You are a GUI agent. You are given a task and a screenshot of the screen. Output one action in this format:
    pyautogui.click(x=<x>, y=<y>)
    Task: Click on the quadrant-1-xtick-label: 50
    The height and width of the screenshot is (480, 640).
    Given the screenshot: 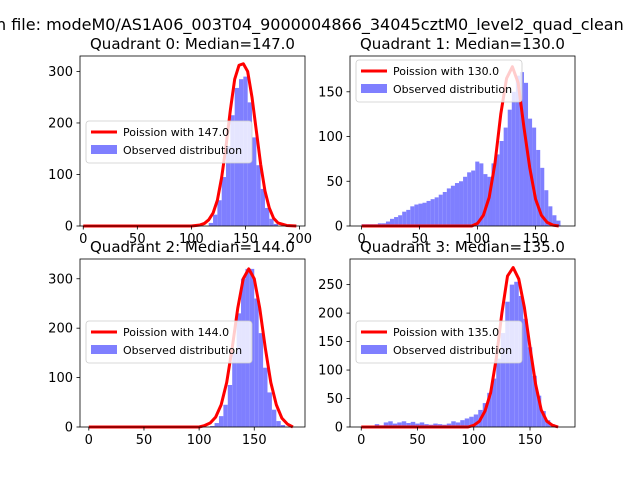 What is the action you would take?
    pyautogui.click(x=419, y=239)
    